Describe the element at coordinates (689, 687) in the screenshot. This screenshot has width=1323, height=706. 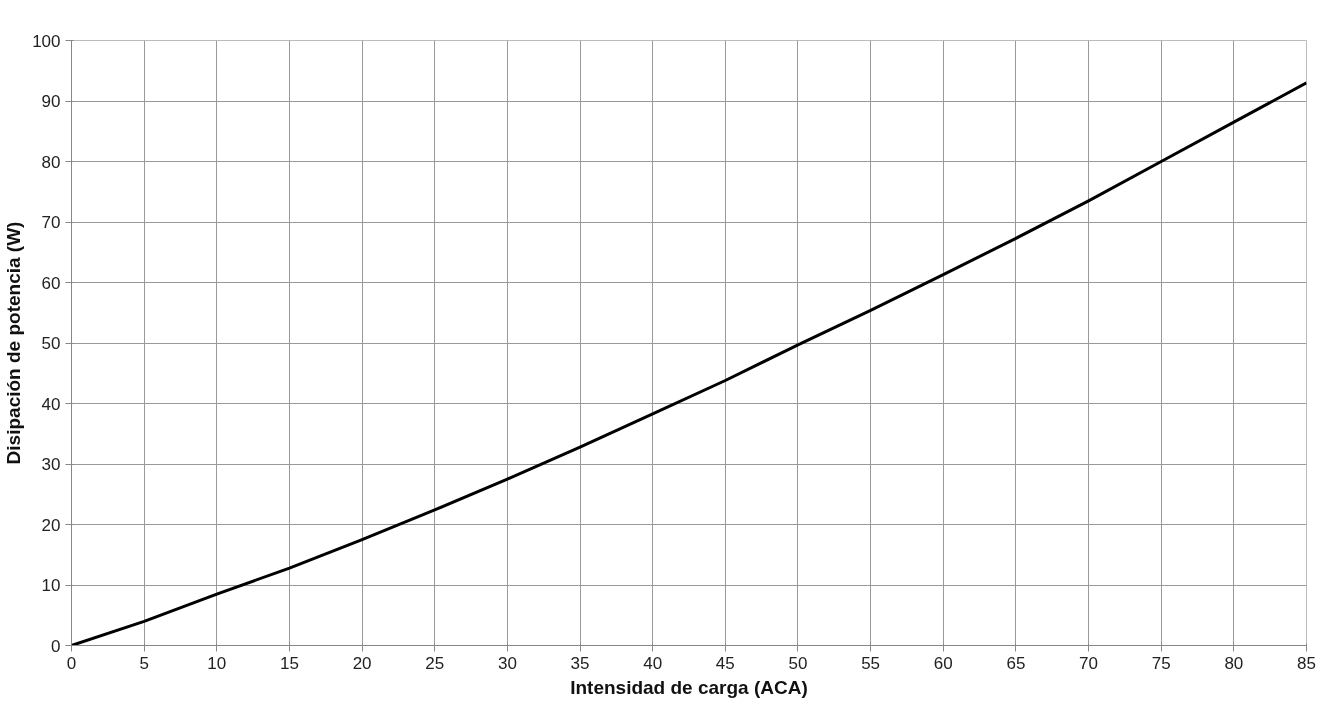
I see `x-axis-title: Intensidad de carga (ACA)` at that location.